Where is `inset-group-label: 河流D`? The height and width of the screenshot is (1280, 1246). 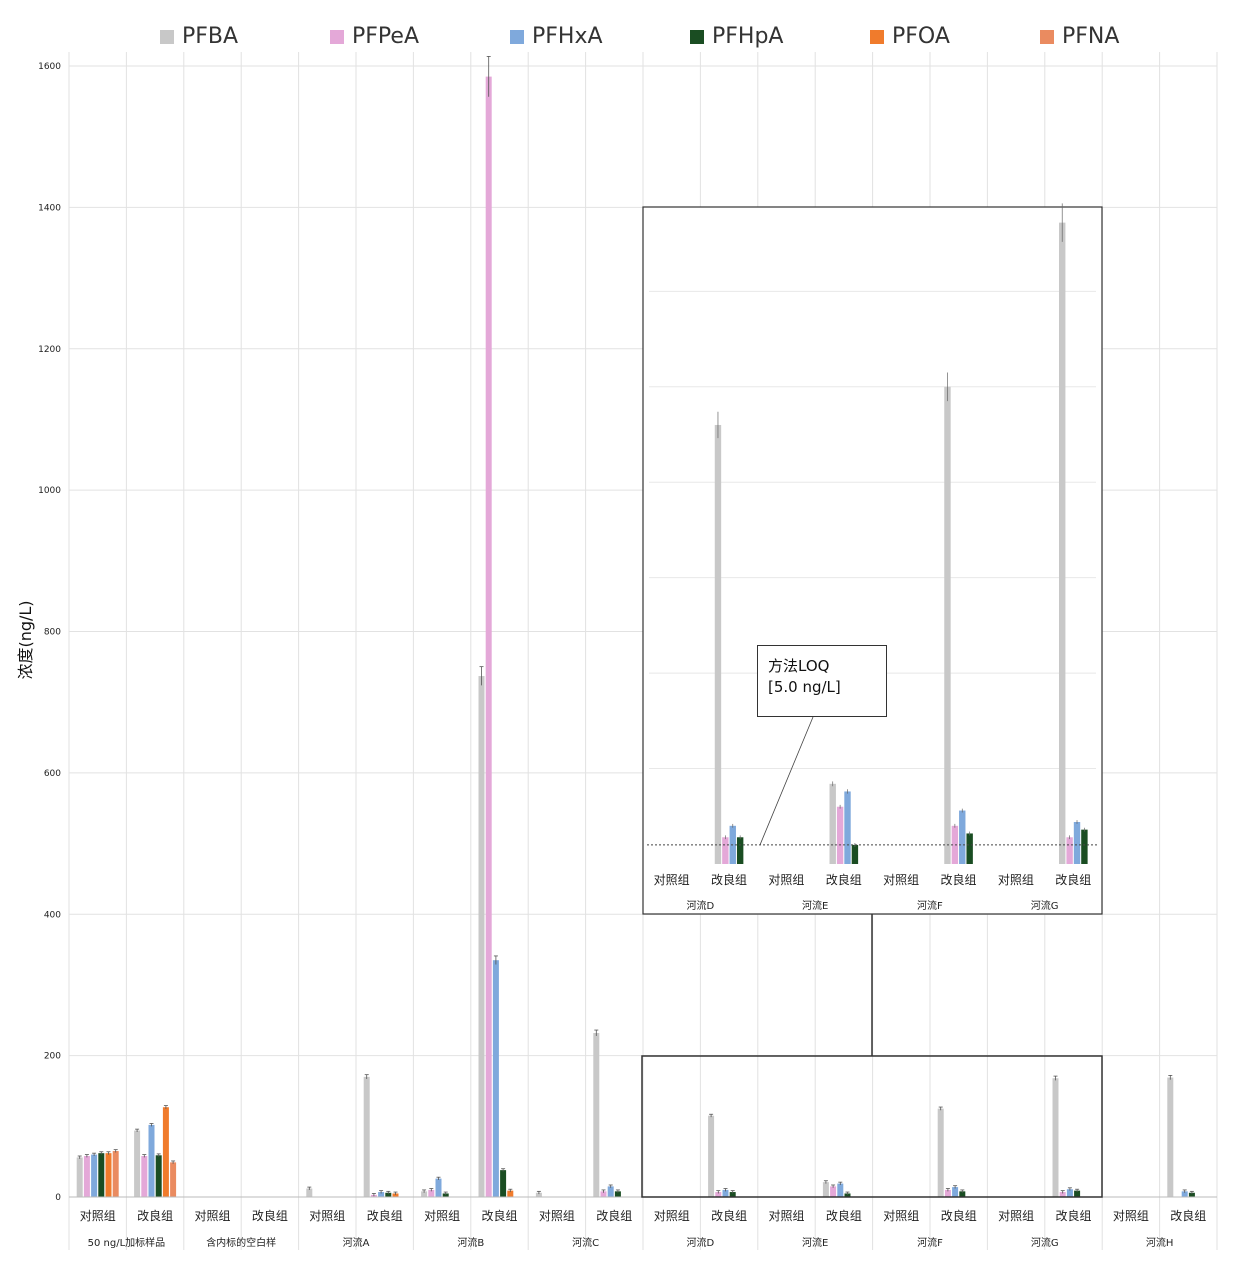
inset-group-label: 河流D is located at coordinates (701, 905).